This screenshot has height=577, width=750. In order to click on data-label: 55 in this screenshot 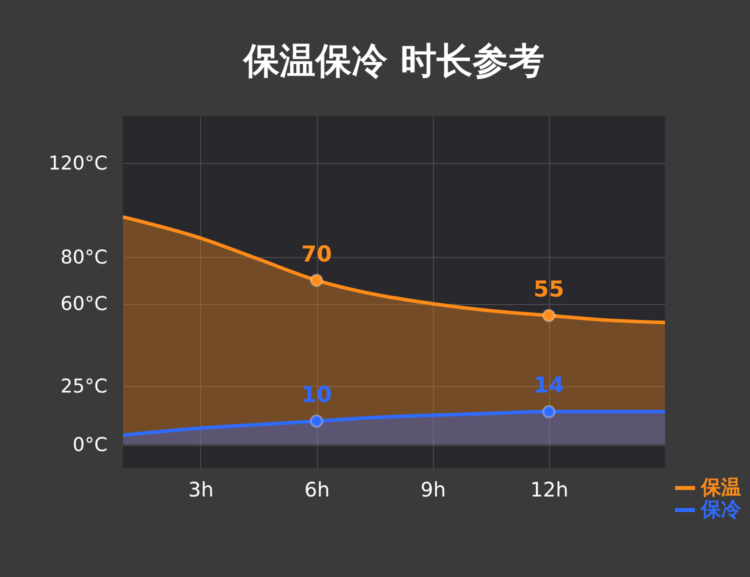, I will do `click(549, 289)`.